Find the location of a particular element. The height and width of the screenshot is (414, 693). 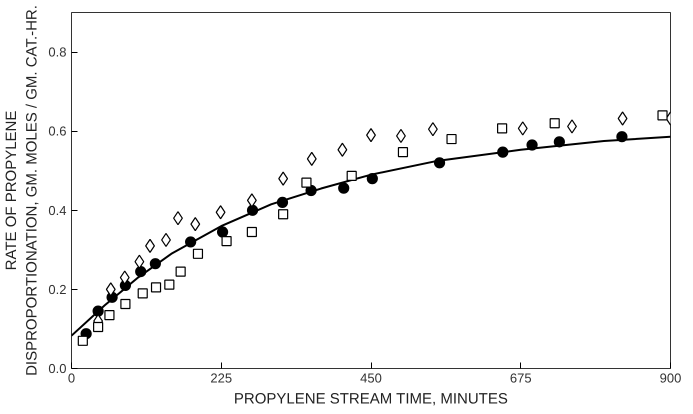

y-axis-title: RATE OF PROPYLENE DISPROPORTIONATION, GM. MOLES / GM. CAT.-HR. is located at coordinates (21, 190).